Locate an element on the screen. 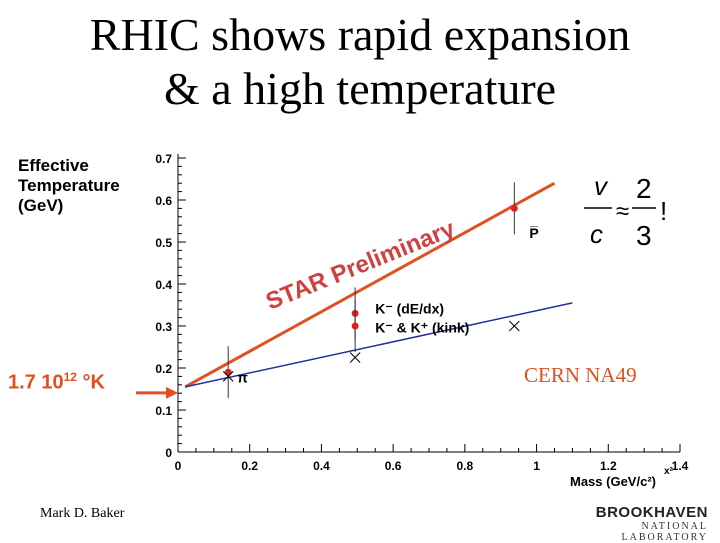 This screenshot has width=720, height=543. x-tick-label: 0.4 is located at coordinates (321, 466).